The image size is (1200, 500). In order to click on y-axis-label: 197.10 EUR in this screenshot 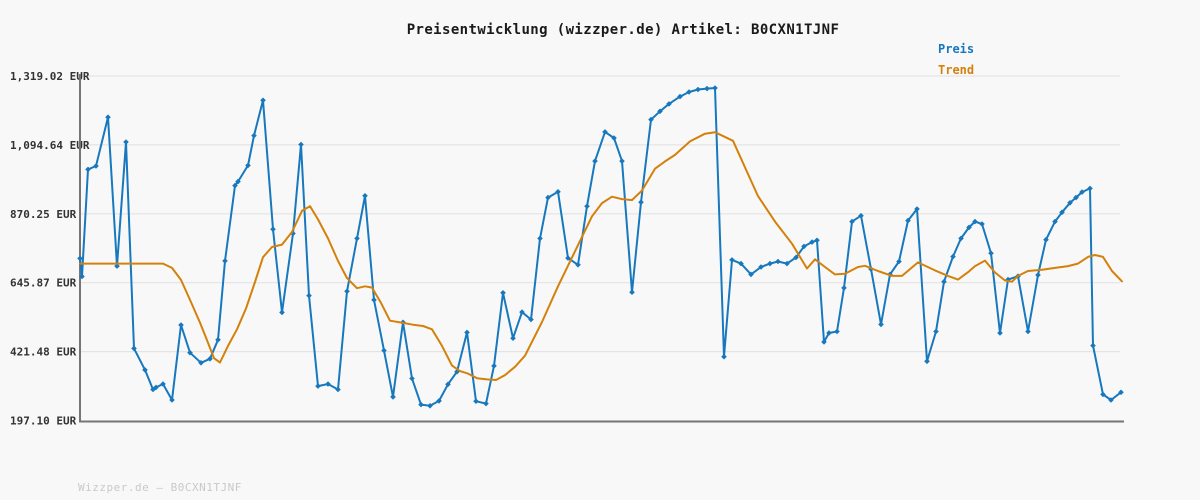, I will do `click(43, 421)`.